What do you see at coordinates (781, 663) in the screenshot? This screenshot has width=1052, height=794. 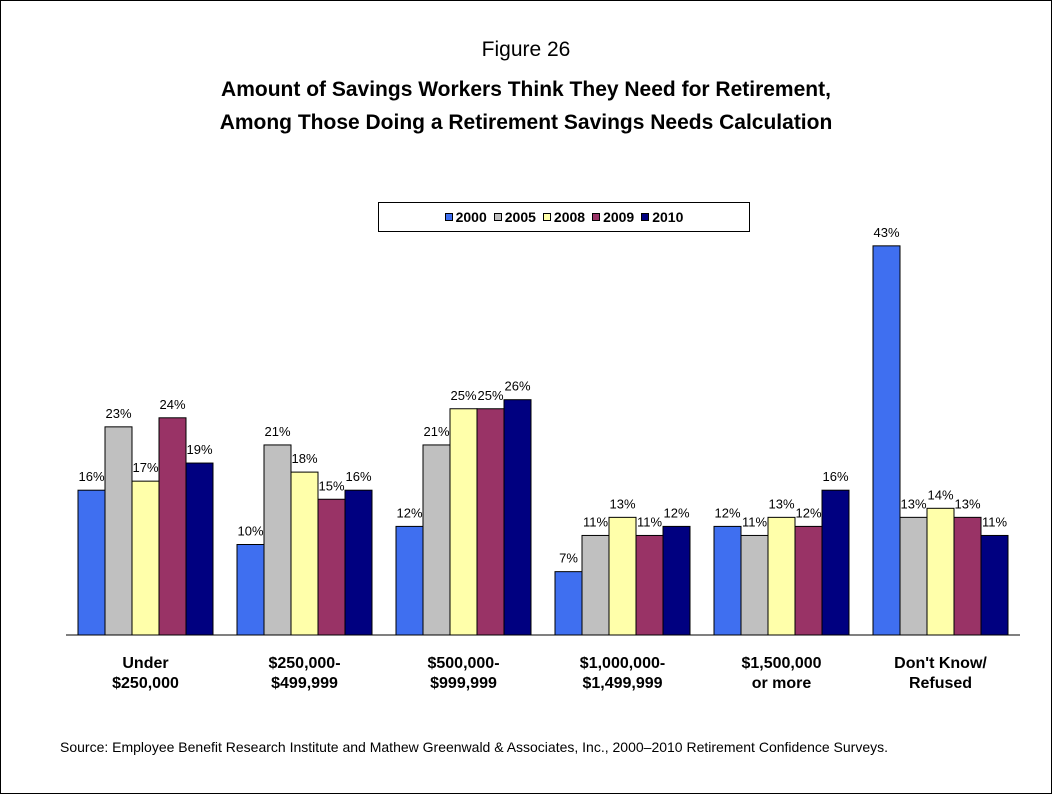 I see `category-label-4-line-0: $1,500,000` at bounding box center [781, 663].